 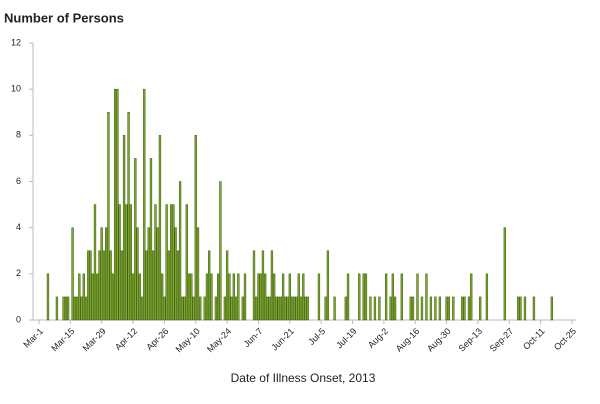 I want to click on x-tick-label: Jul-5, so click(x=316, y=336).